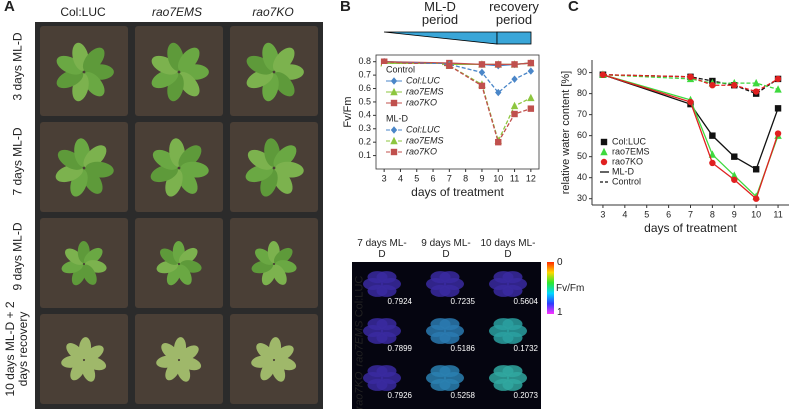  I want to click on legend-heading: ML-D, so click(397, 118).